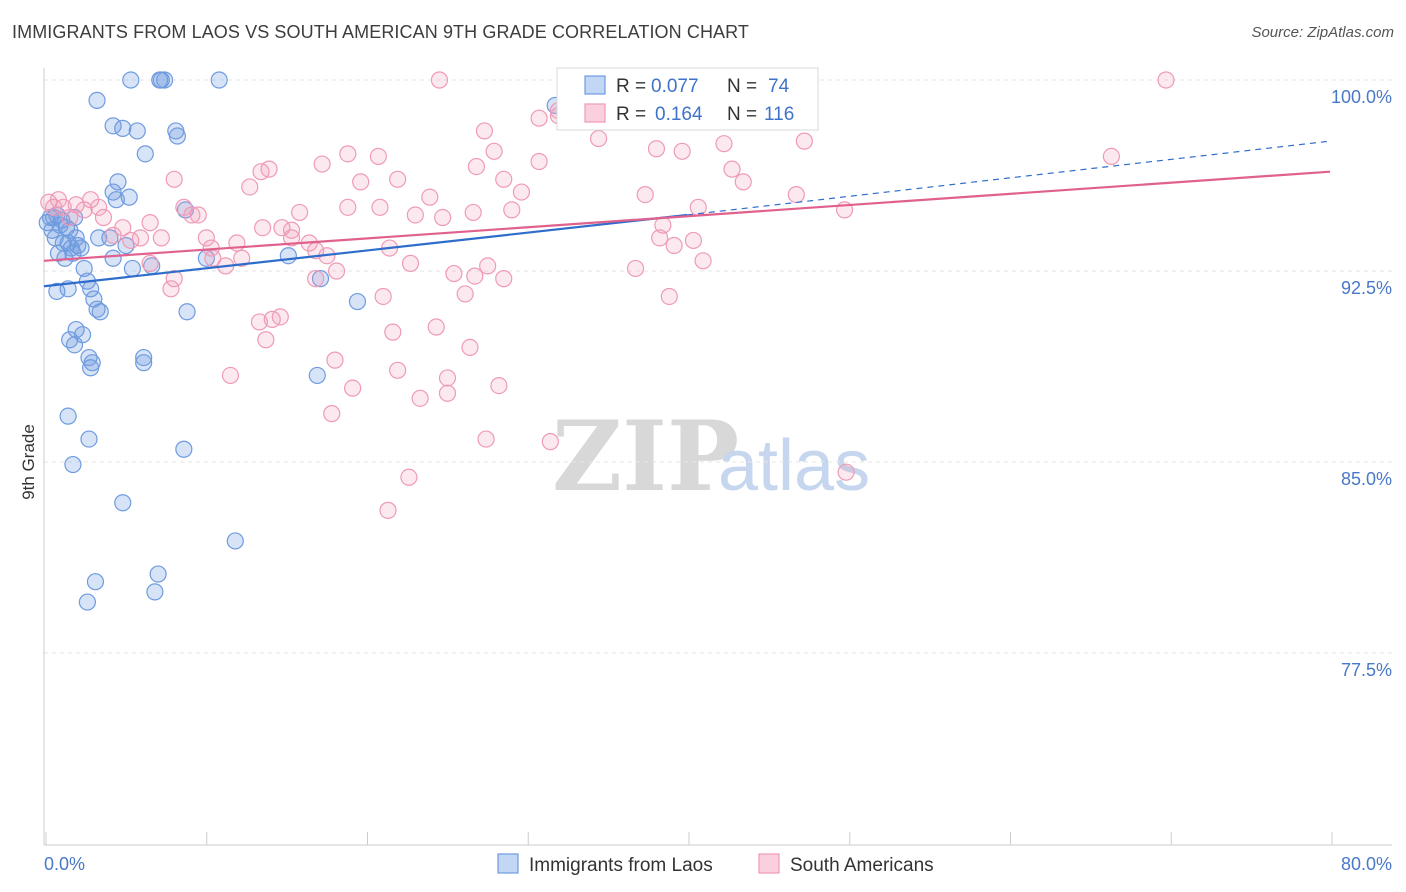 The image size is (1406, 892). Describe the element at coordinates (595, 113) in the screenshot. I see `legend-swatch-pink` at that location.